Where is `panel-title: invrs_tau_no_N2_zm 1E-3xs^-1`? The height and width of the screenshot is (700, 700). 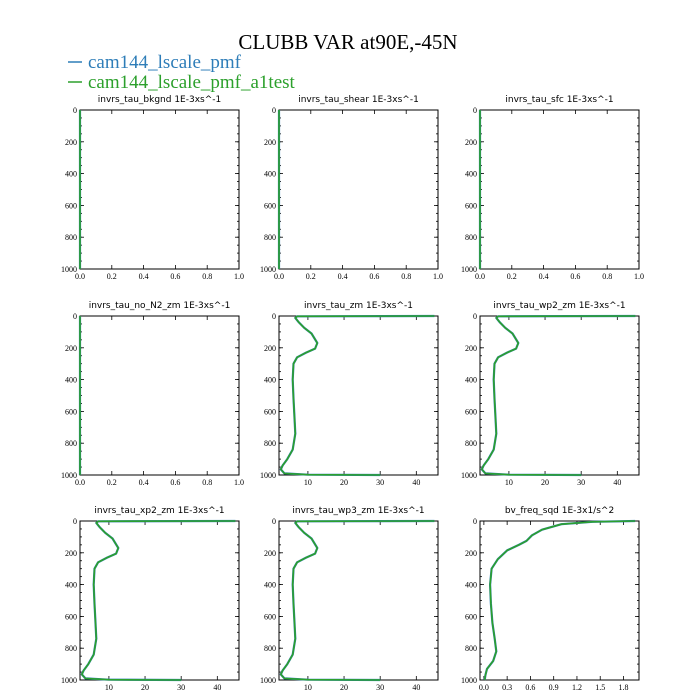
panel-title: invrs_tau_no_N2_zm 1E-3xs^-1 is located at coordinates (160, 306).